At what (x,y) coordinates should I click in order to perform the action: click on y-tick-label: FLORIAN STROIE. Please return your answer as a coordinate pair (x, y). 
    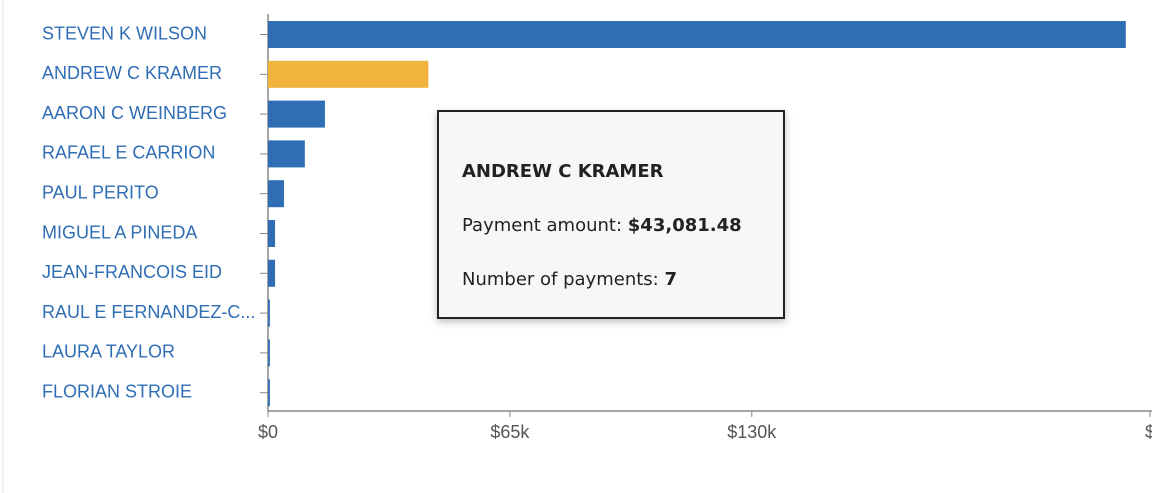
    Looking at the image, I should click on (117, 391).